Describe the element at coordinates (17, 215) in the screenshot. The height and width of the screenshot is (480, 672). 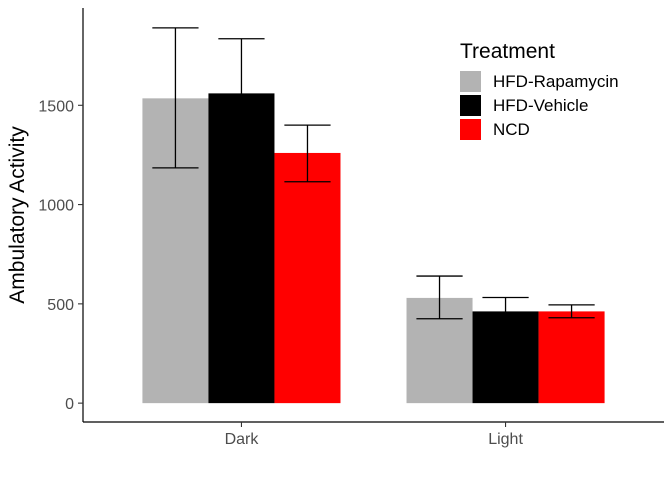
I see `y-axis-title: Ambulatory Activity` at that location.